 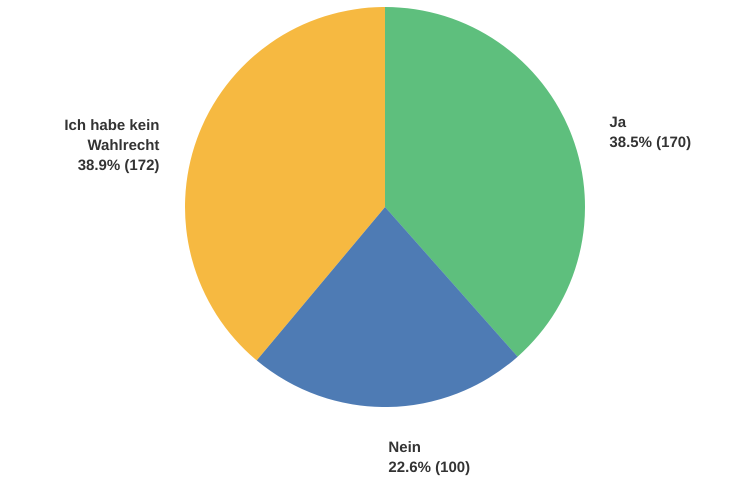 What do you see at coordinates (404, 447) in the screenshot?
I see `slice-label: Nein` at bounding box center [404, 447].